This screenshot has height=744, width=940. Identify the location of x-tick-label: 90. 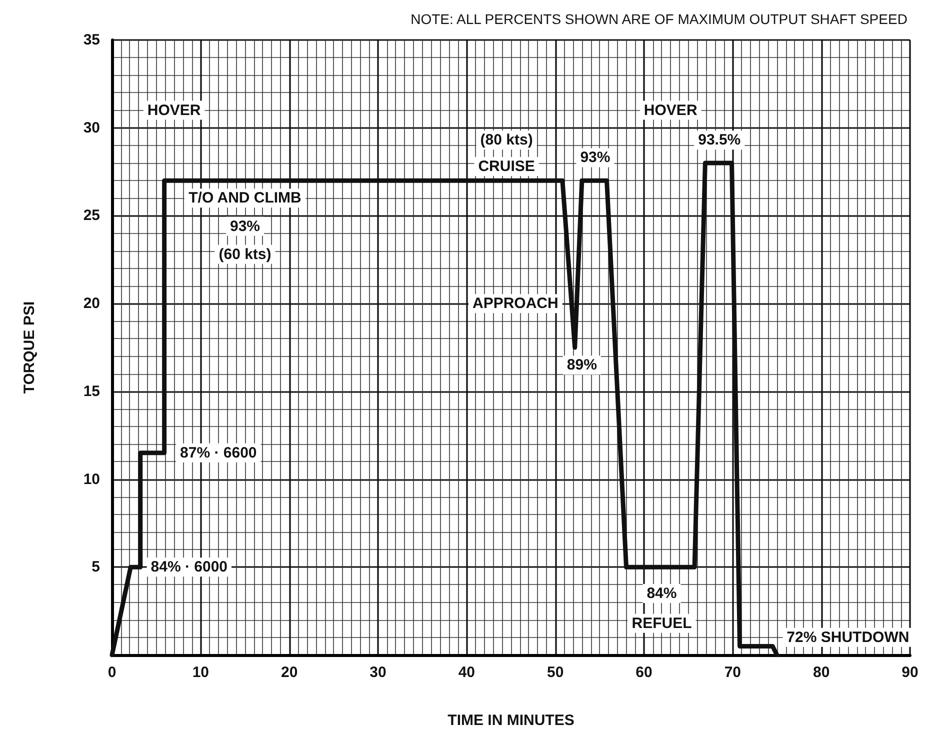
(910, 672).